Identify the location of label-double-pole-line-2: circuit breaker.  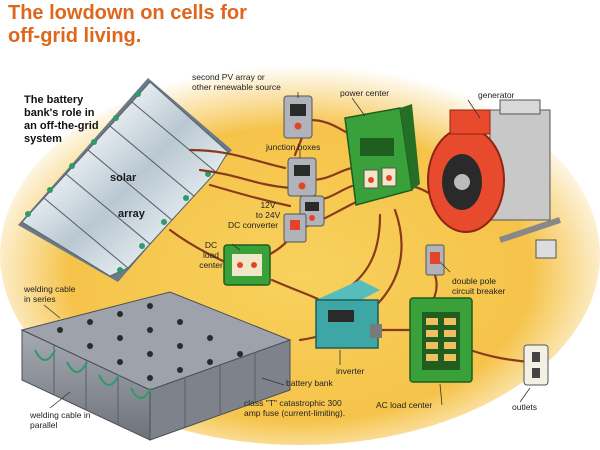
(479, 291).